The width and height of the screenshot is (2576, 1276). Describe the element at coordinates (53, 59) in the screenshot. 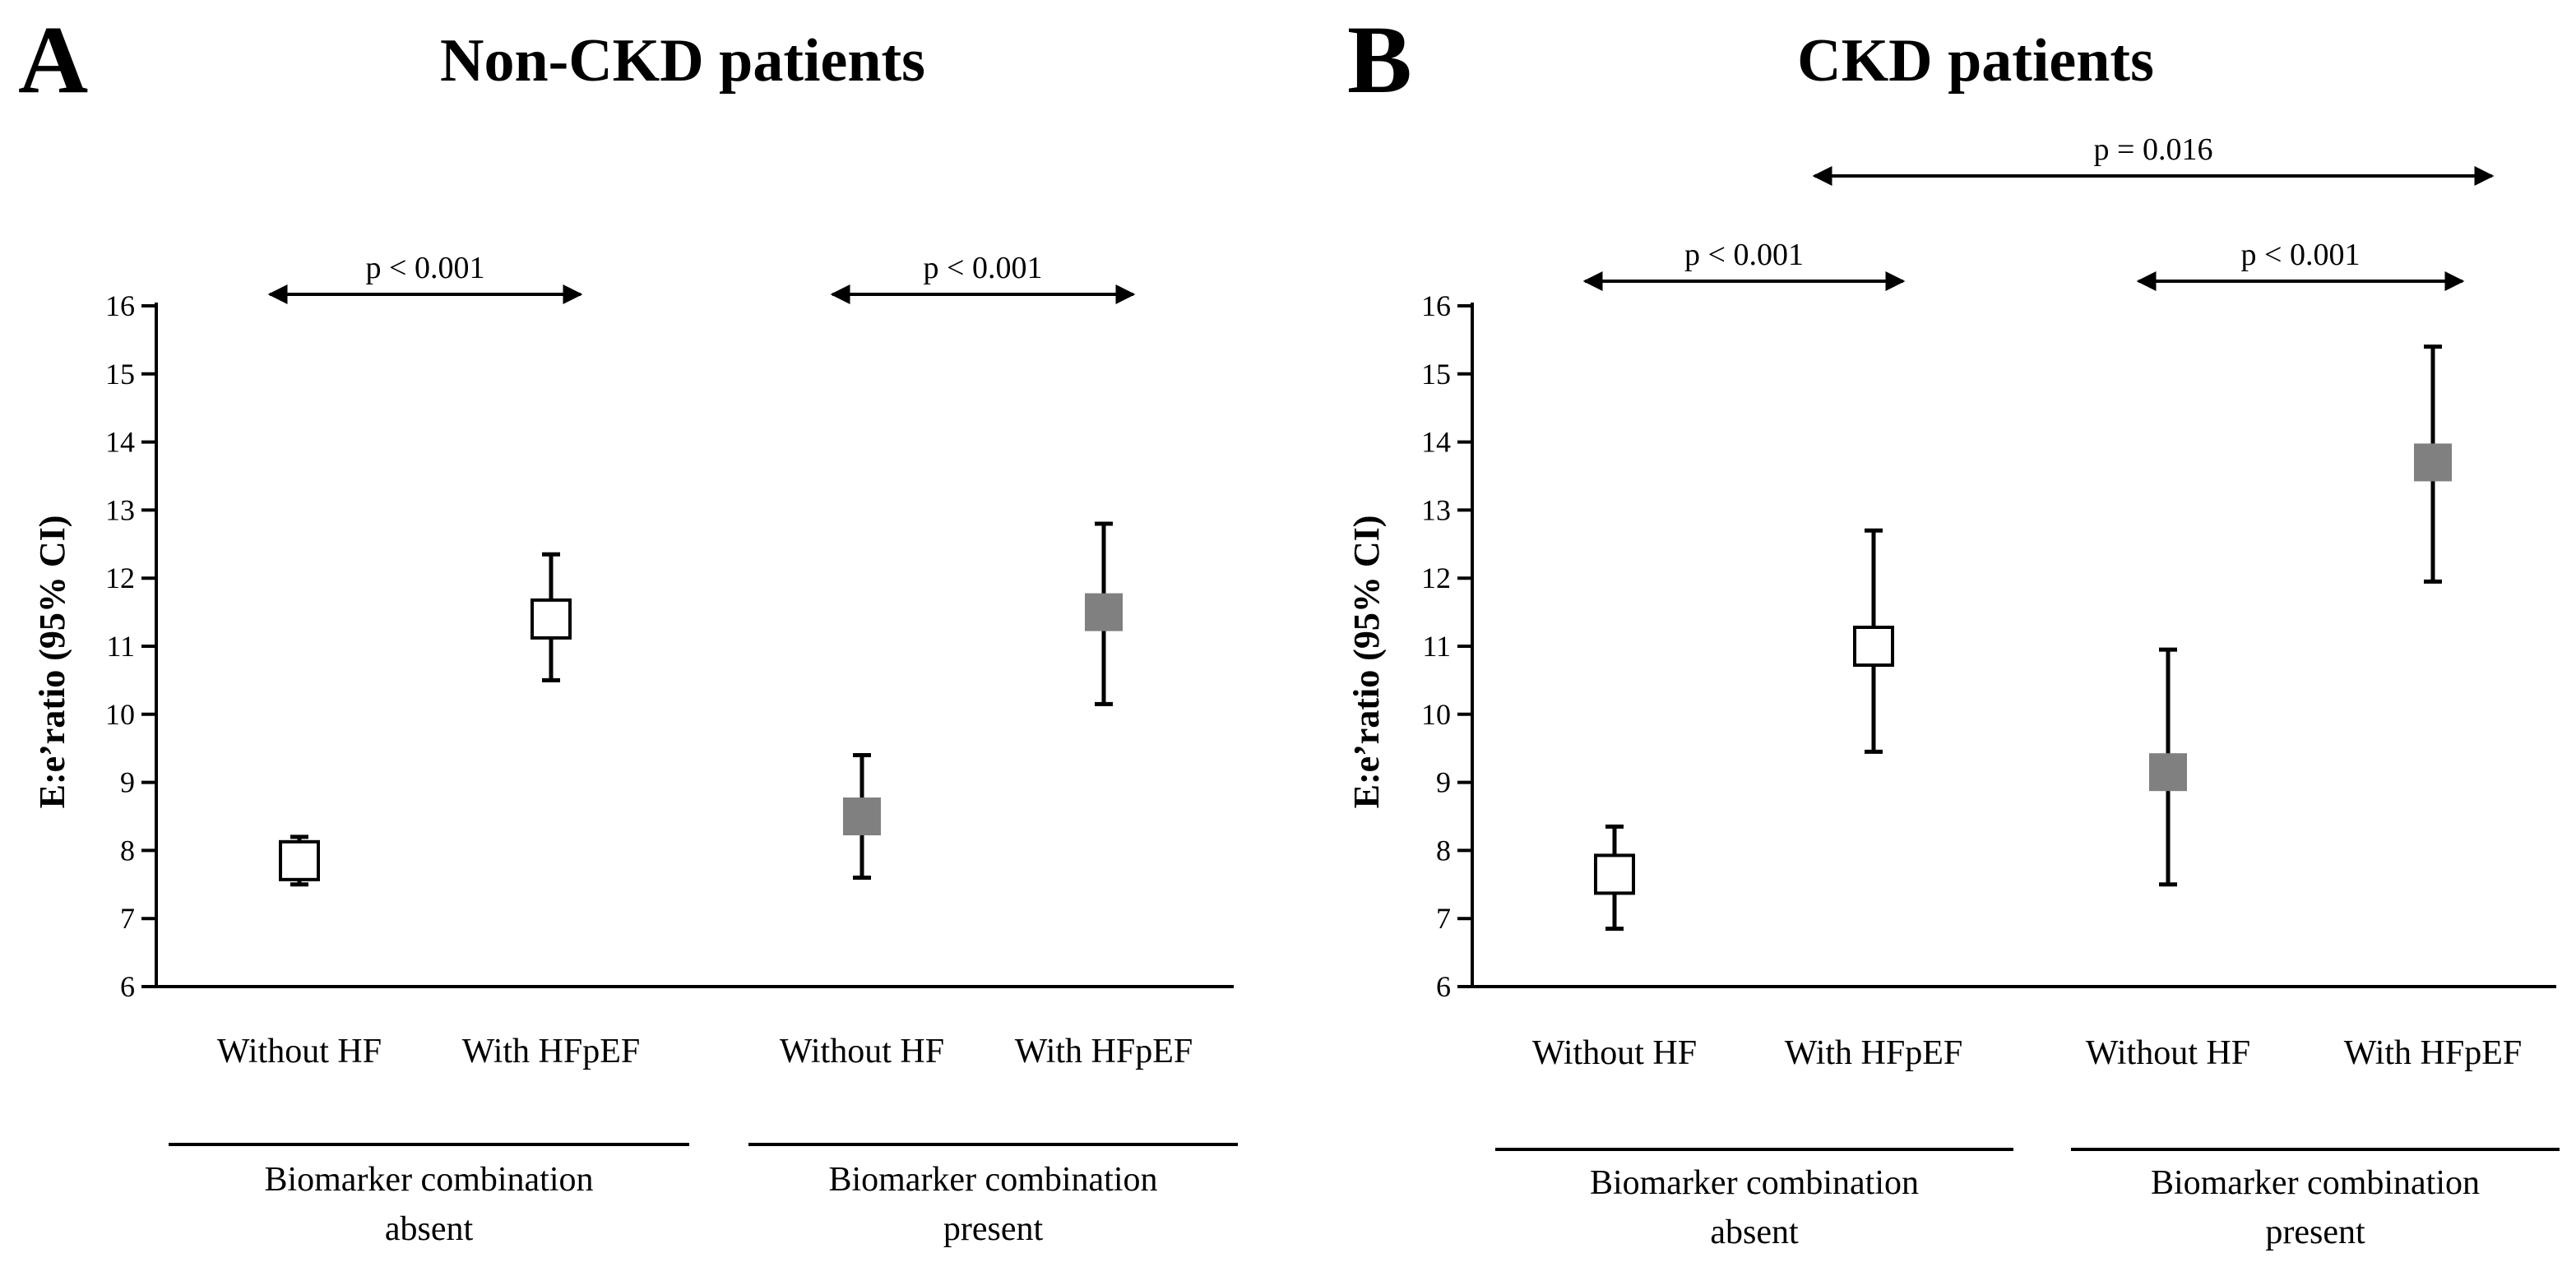

I see `panel-letter: A` at that location.